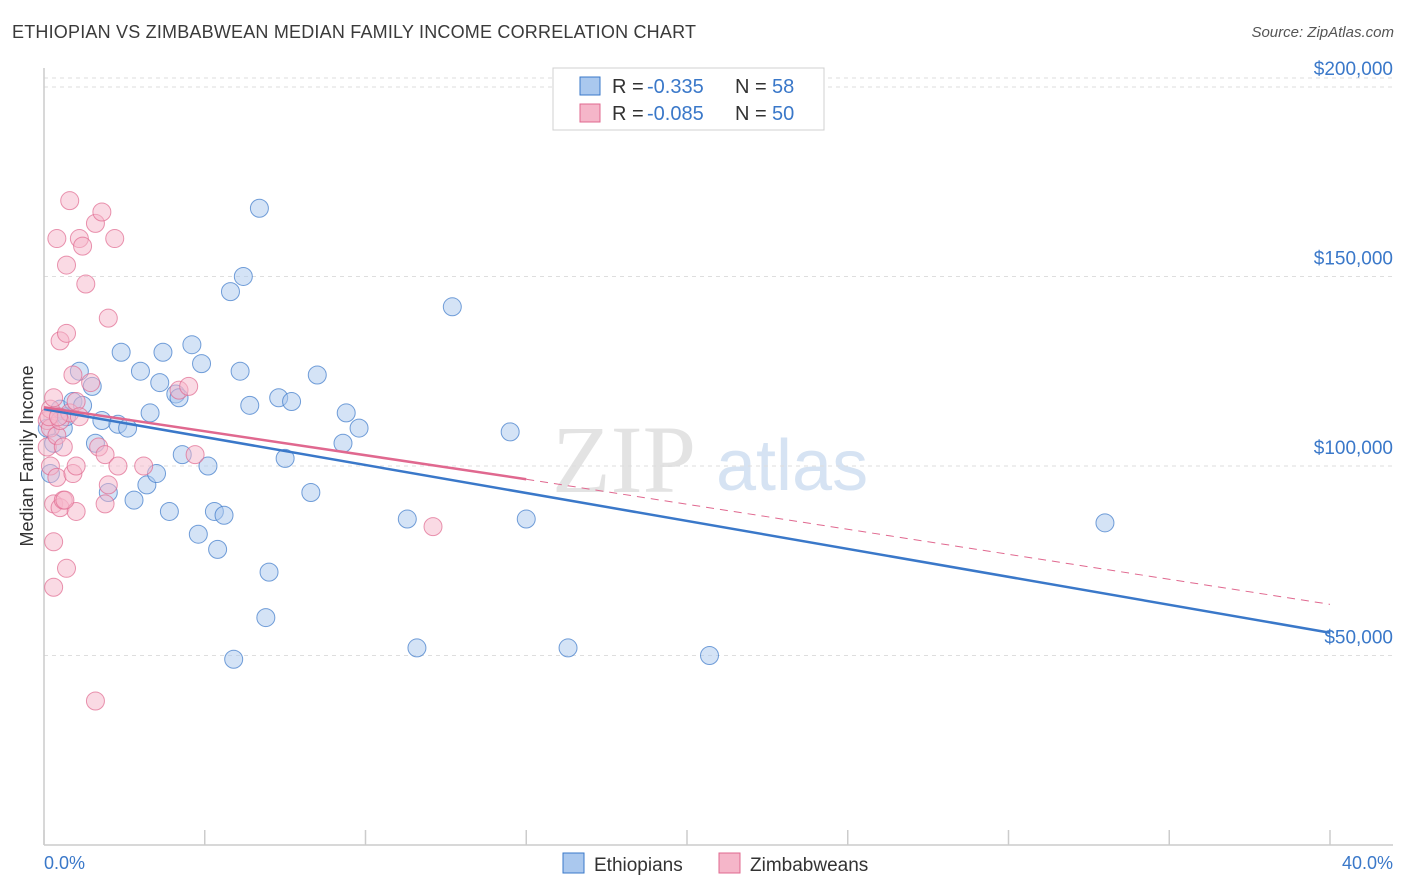  Describe the element at coordinates (1353, 448) in the screenshot. I see `y-tick-label-100000: $100,000` at that location.